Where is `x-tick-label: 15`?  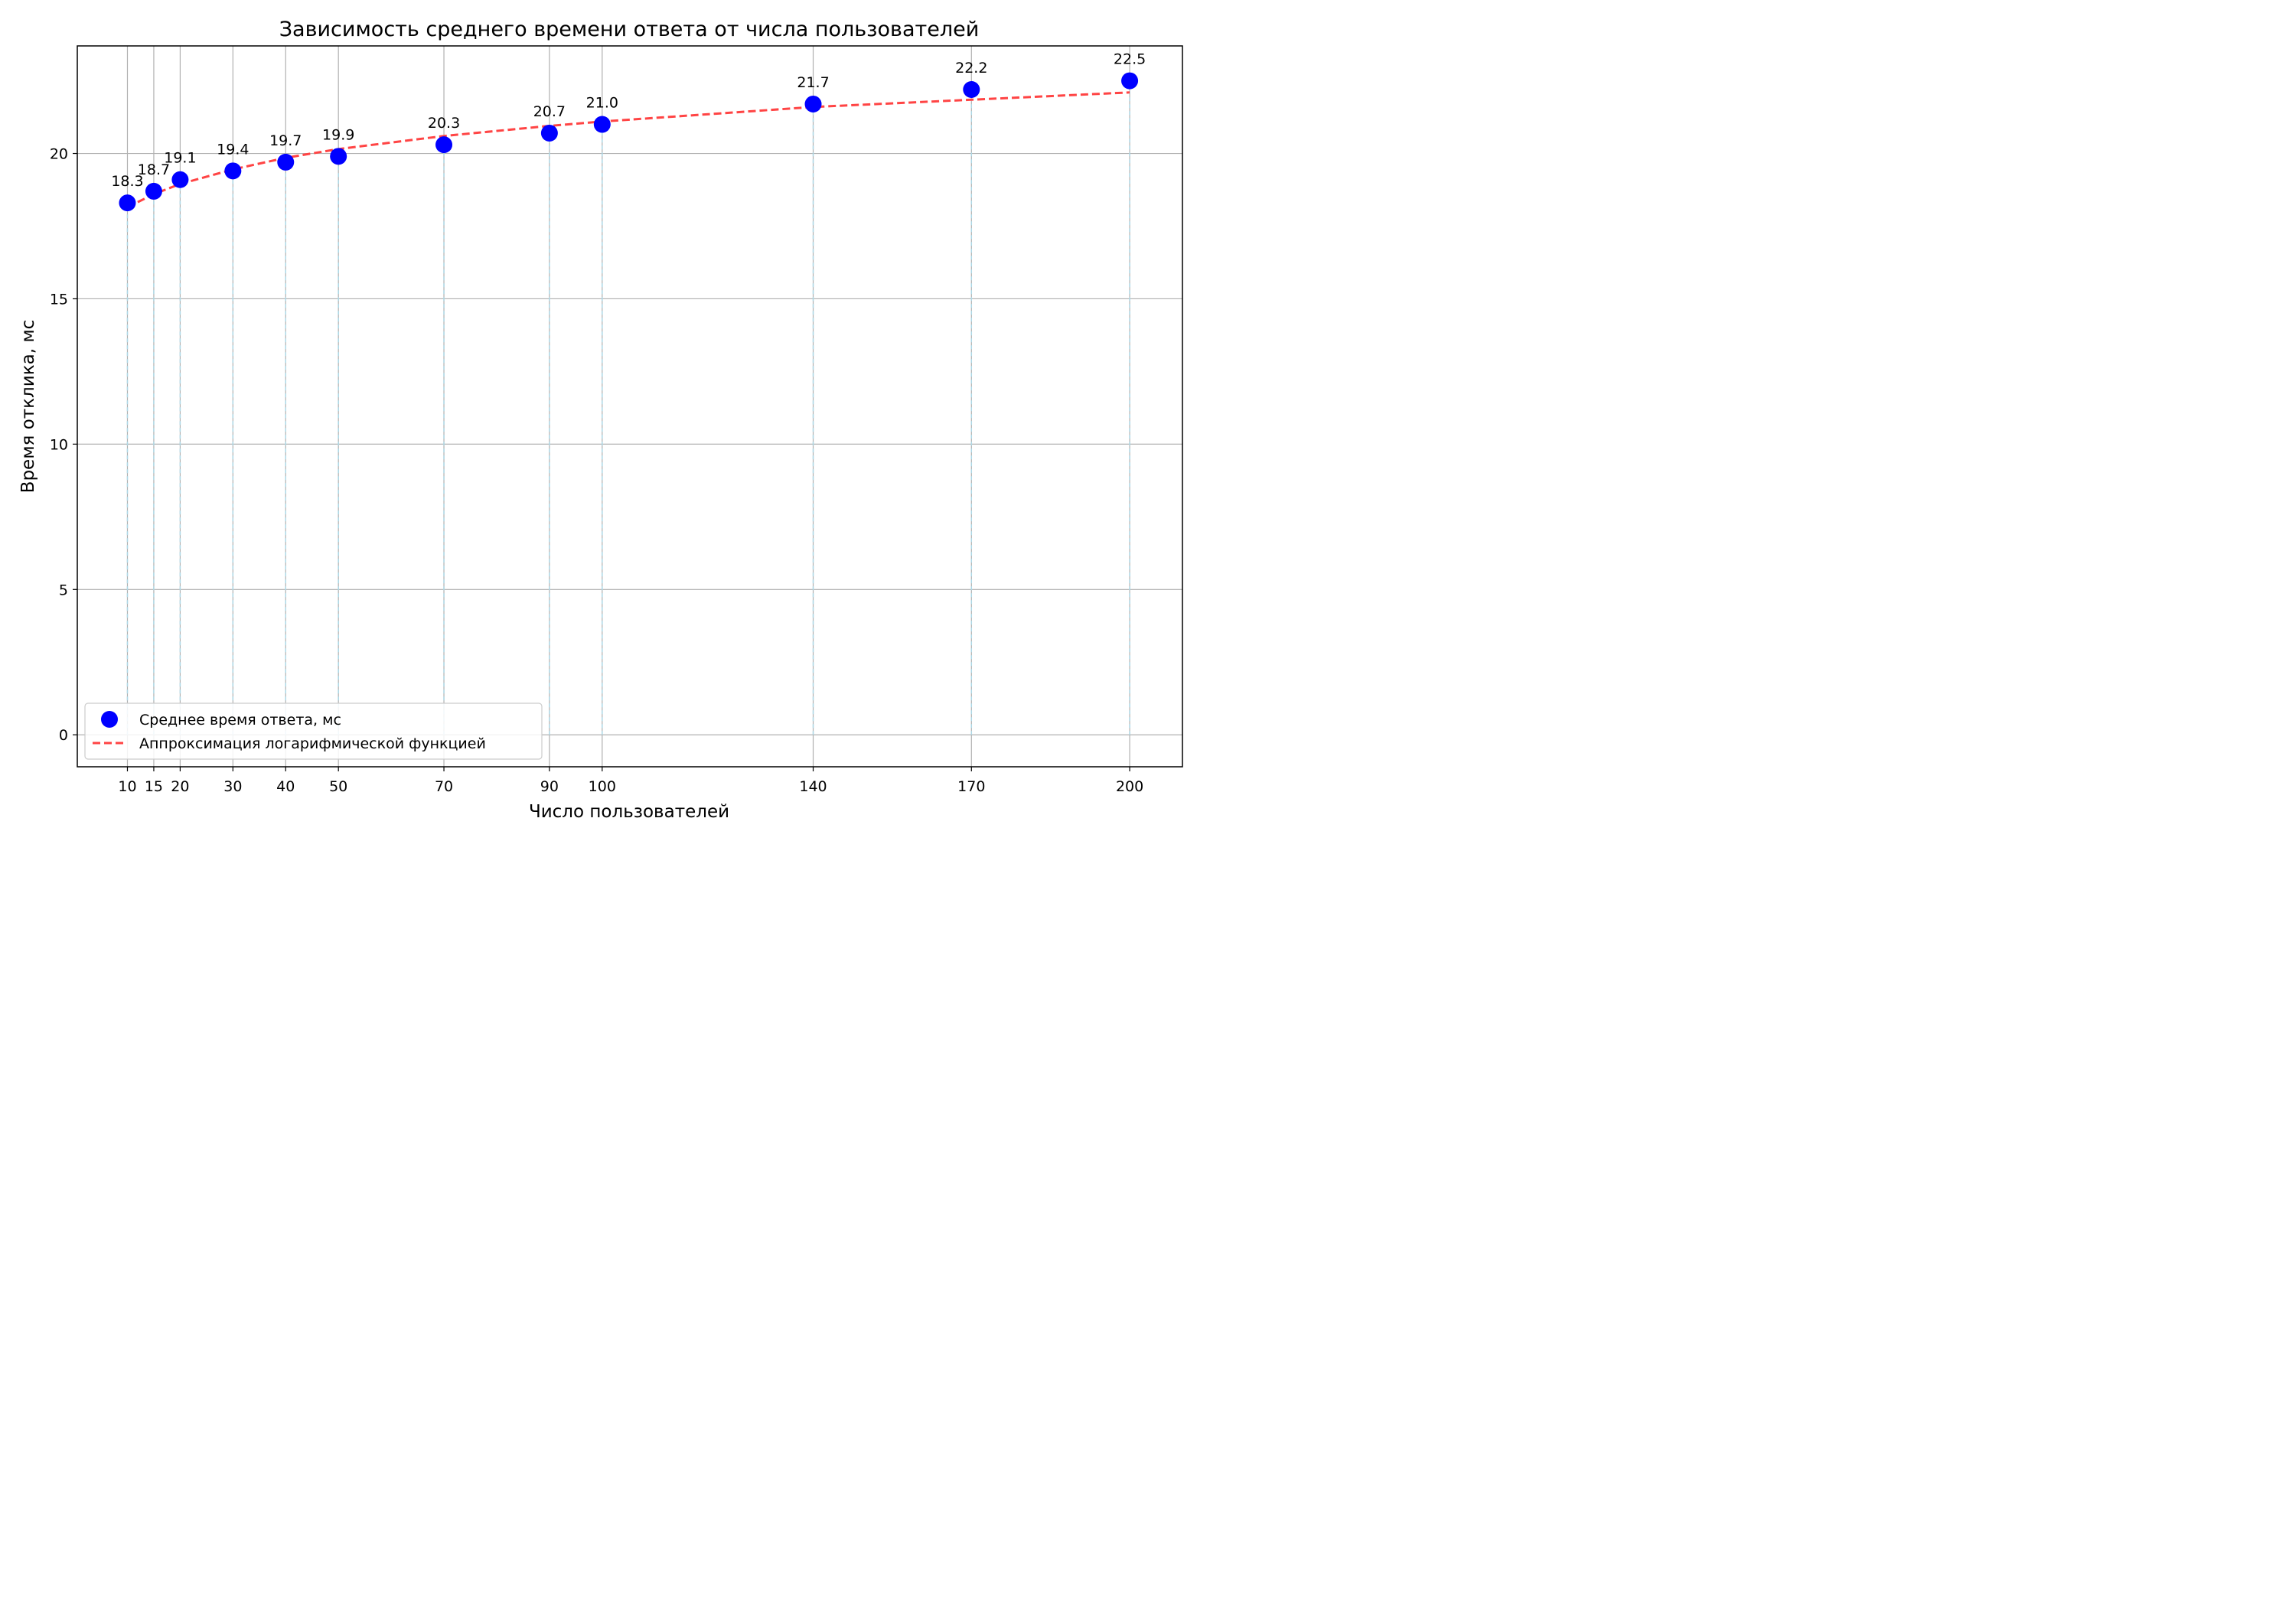
x-tick-label: 15 is located at coordinates (154, 787).